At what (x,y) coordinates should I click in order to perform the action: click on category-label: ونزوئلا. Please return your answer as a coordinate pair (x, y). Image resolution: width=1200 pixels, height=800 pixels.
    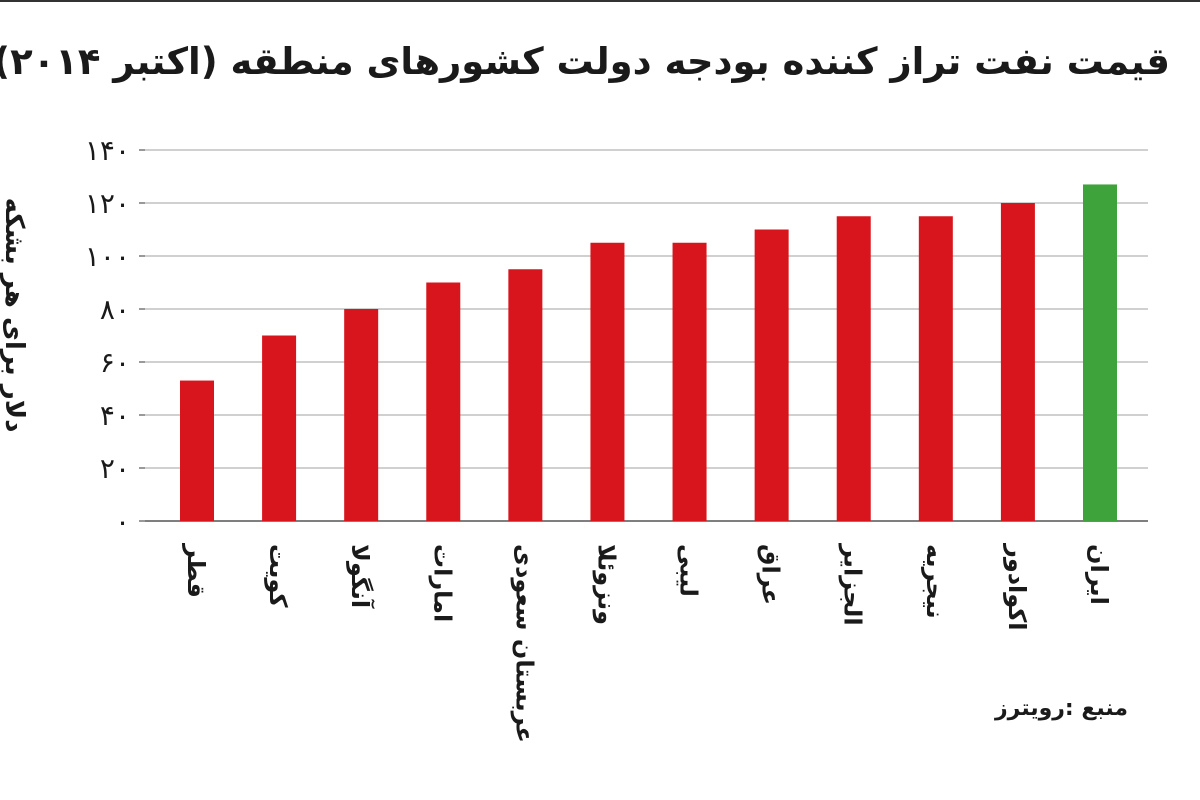
    Looking at the image, I should click on (606, 584).